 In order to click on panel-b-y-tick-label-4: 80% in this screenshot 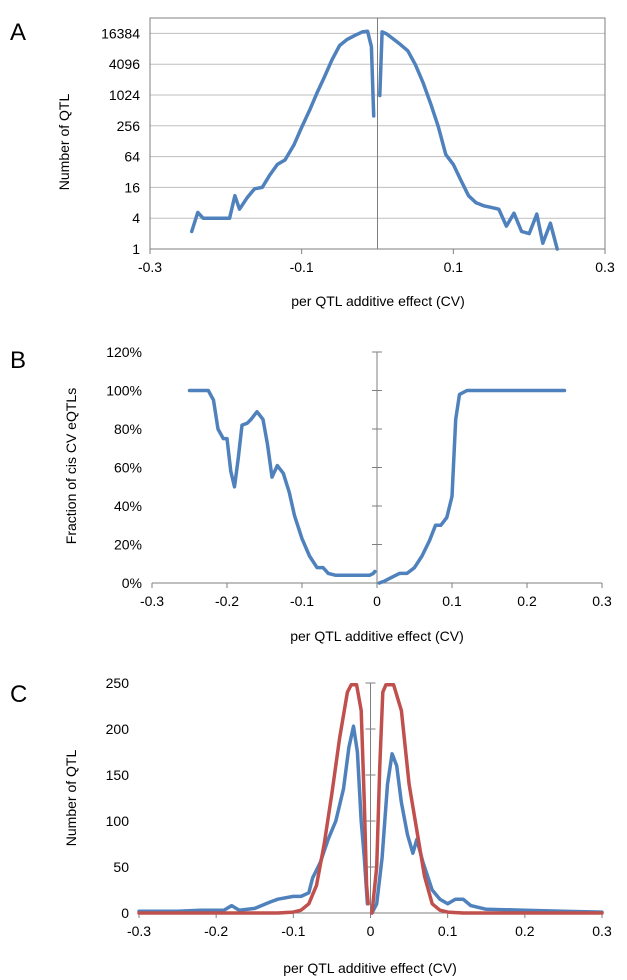, I will do `click(128, 429)`.